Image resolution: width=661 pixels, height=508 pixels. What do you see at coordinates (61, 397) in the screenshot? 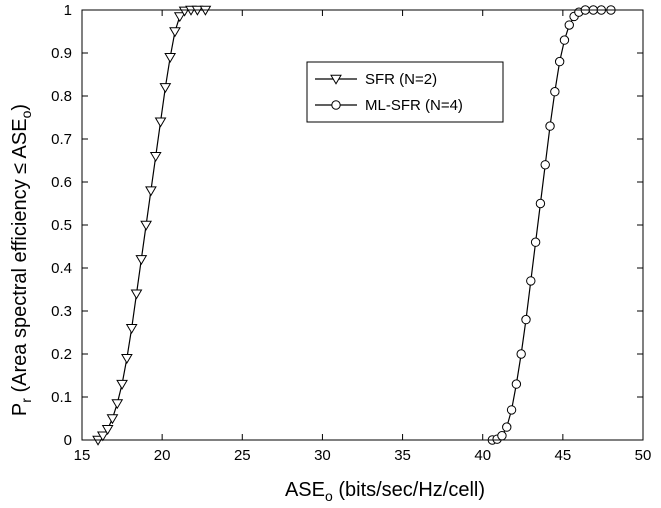
I see `y-tick-label: 0.1` at bounding box center [61, 397].